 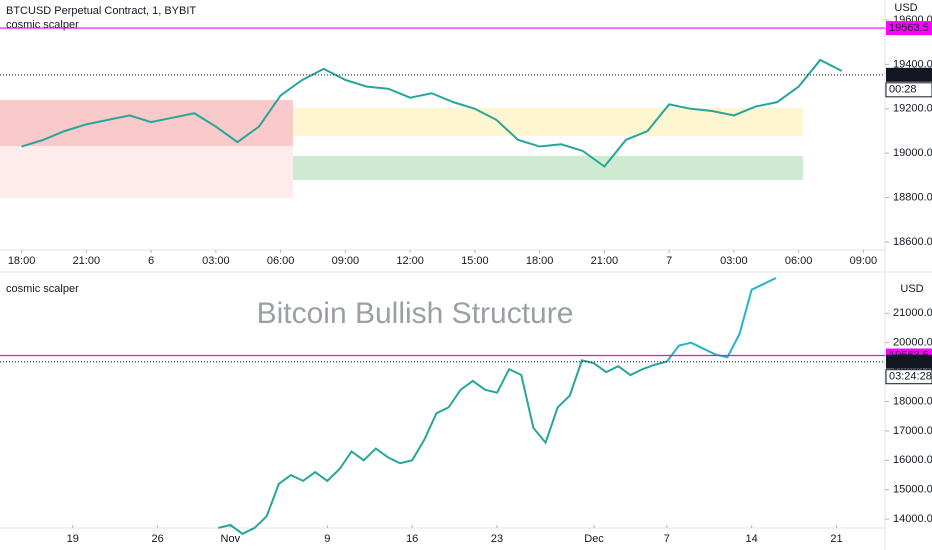 What do you see at coordinates (912, 490) in the screenshot?
I see `y-tick-label: 15000.0` at bounding box center [912, 490].